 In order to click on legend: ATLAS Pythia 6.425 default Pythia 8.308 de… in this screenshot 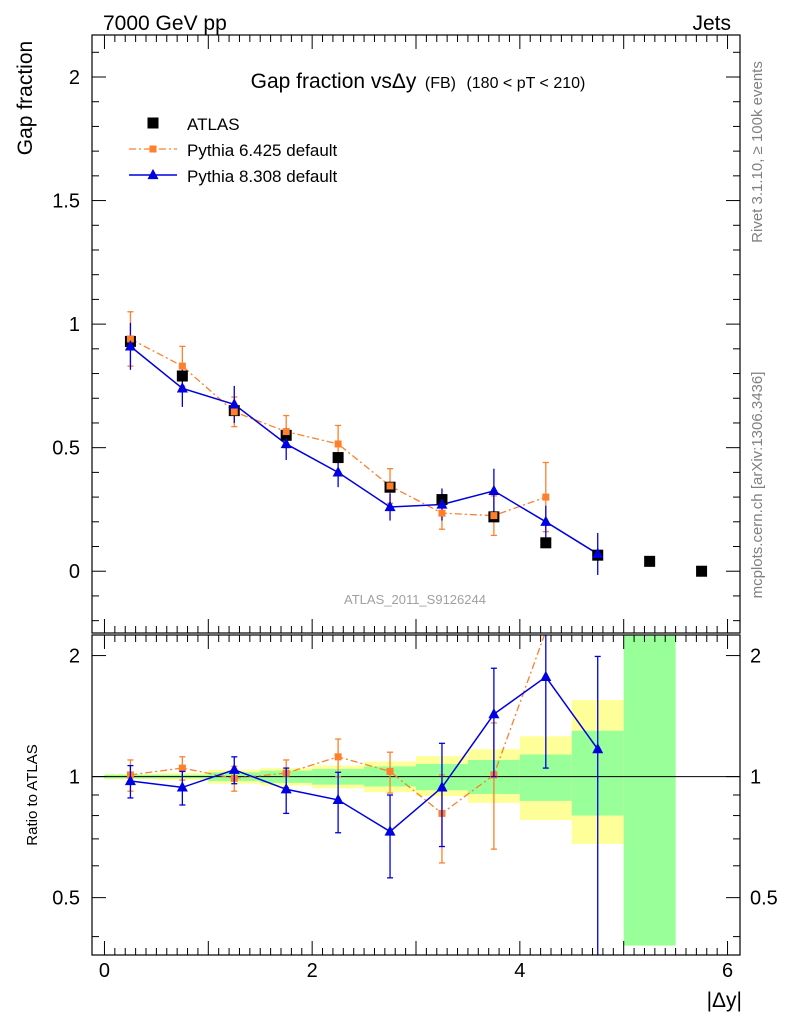, I will do `click(233, 150)`.